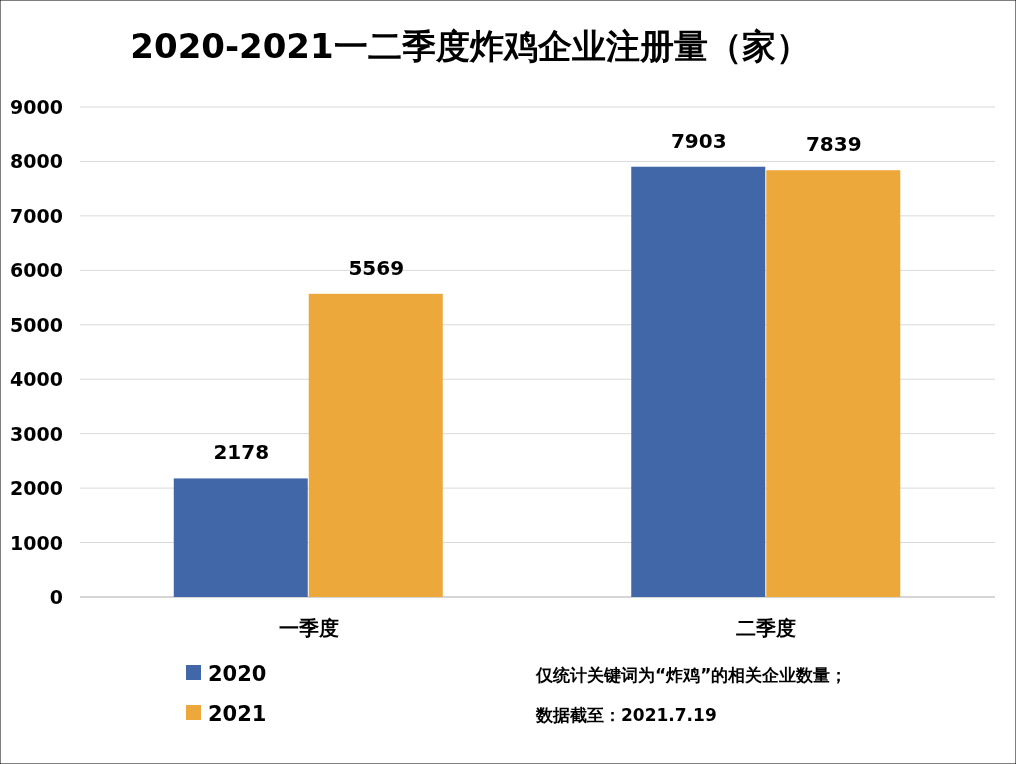 The image size is (1016, 764). I want to click on chart-title: 2020-2021一二季度炸鸡企业注册量（家）, so click(470, 46).